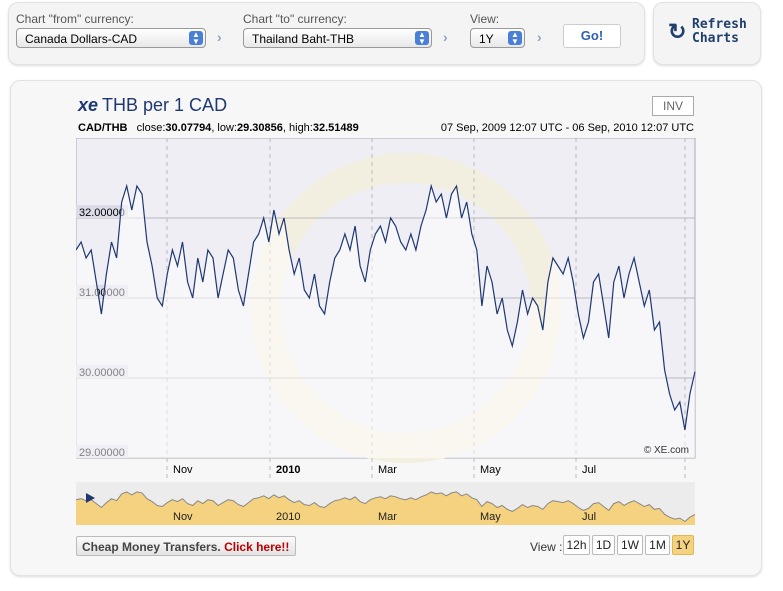 This screenshot has width=783, height=591. I want to click on chart-title-text: THB per 1 CAD, so click(165, 105).